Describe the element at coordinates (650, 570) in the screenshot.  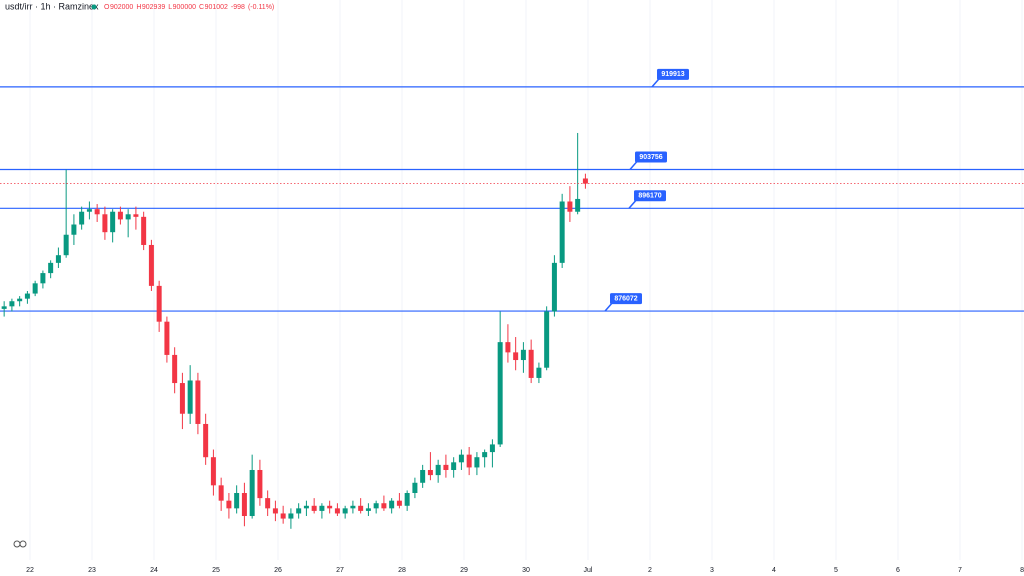
I see `x-tick-label: 2` at that location.